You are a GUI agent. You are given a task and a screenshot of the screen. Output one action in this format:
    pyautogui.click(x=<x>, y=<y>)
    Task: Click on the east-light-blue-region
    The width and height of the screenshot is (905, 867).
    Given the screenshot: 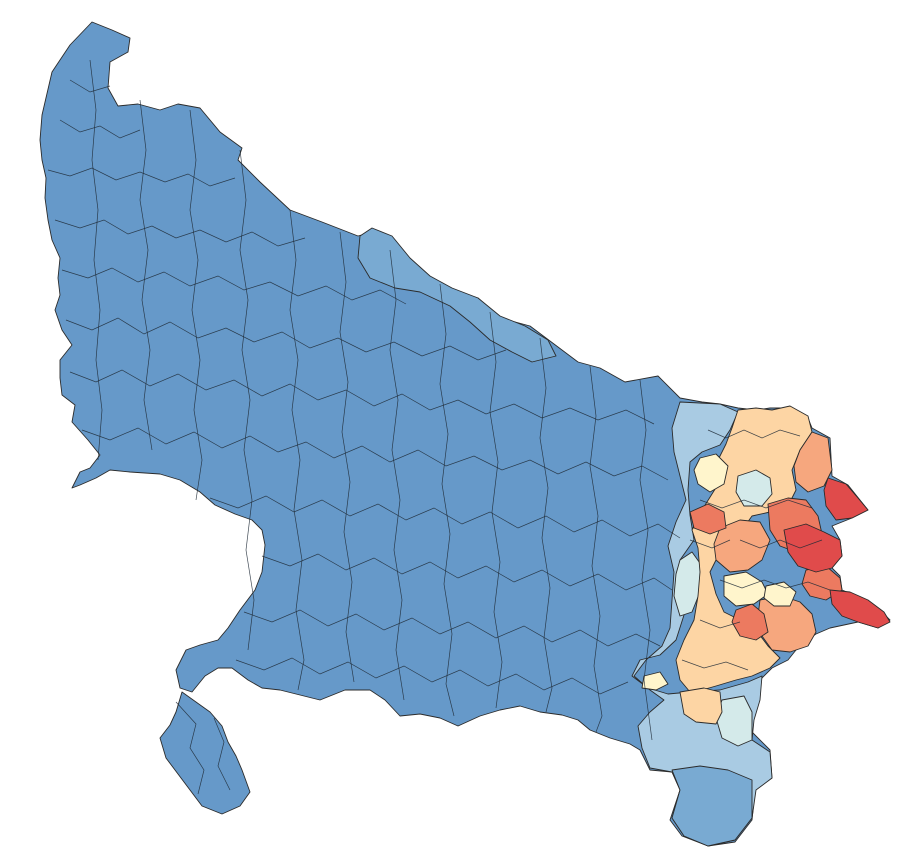 What is the action you would take?
    pyautogui.click(x=712, y=806)
    